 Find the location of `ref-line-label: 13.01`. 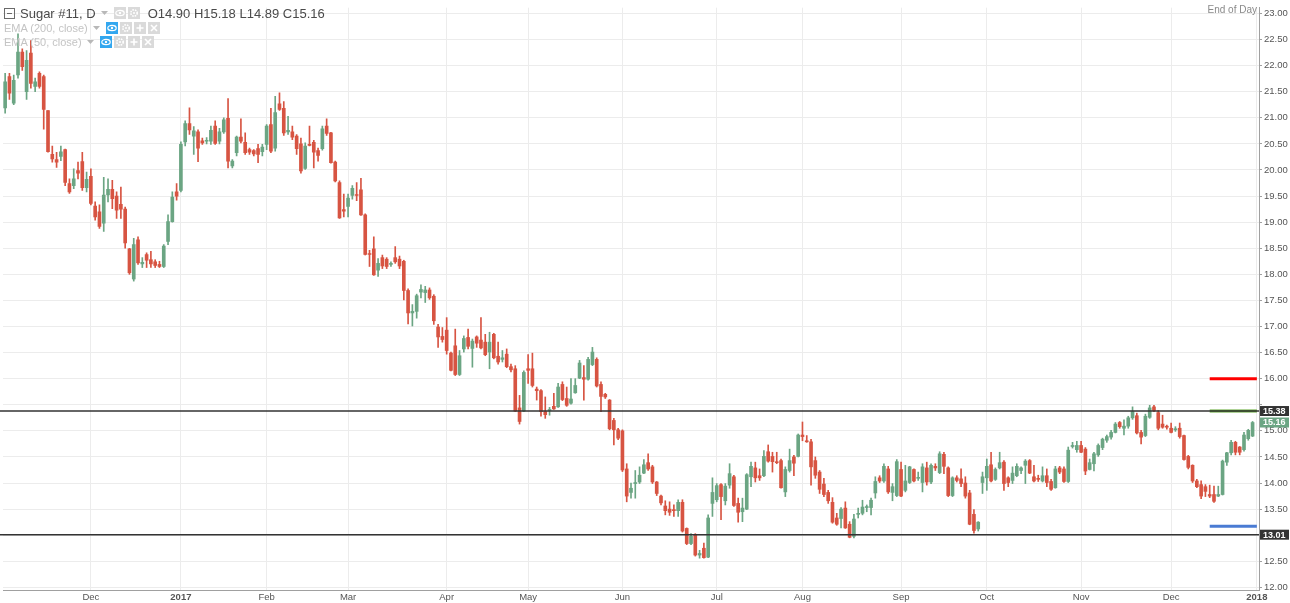

ref-line-label: 13.01 is located at coordinates (1274, 534).